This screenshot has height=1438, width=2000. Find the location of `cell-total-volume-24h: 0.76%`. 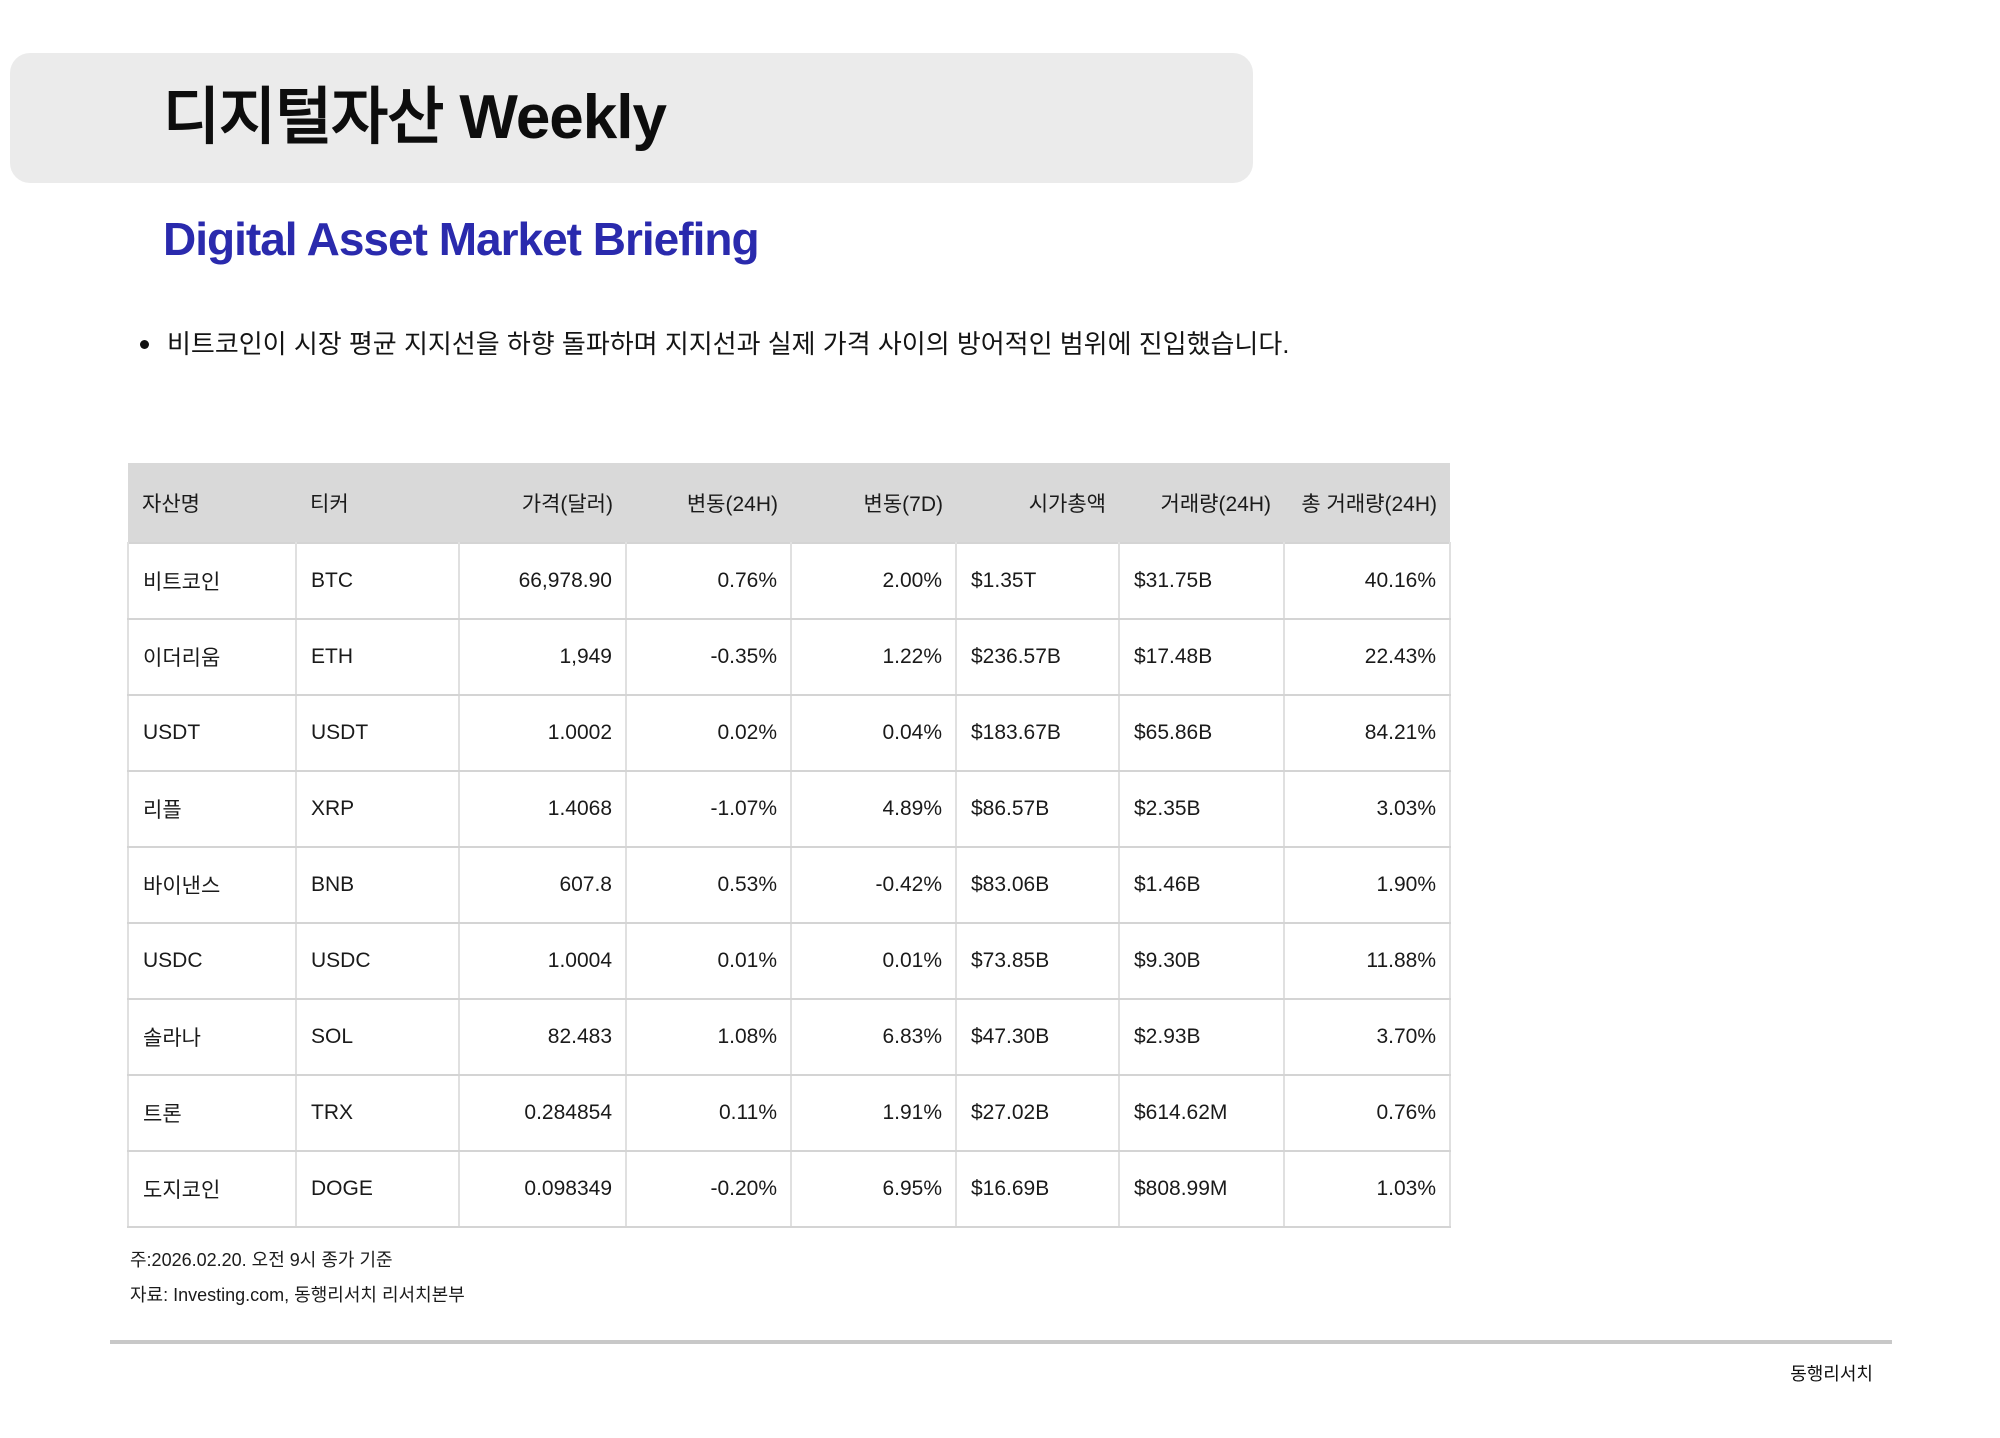

cell-total-volume-24h: 0.76% is located at coordinates (1367, 1113).